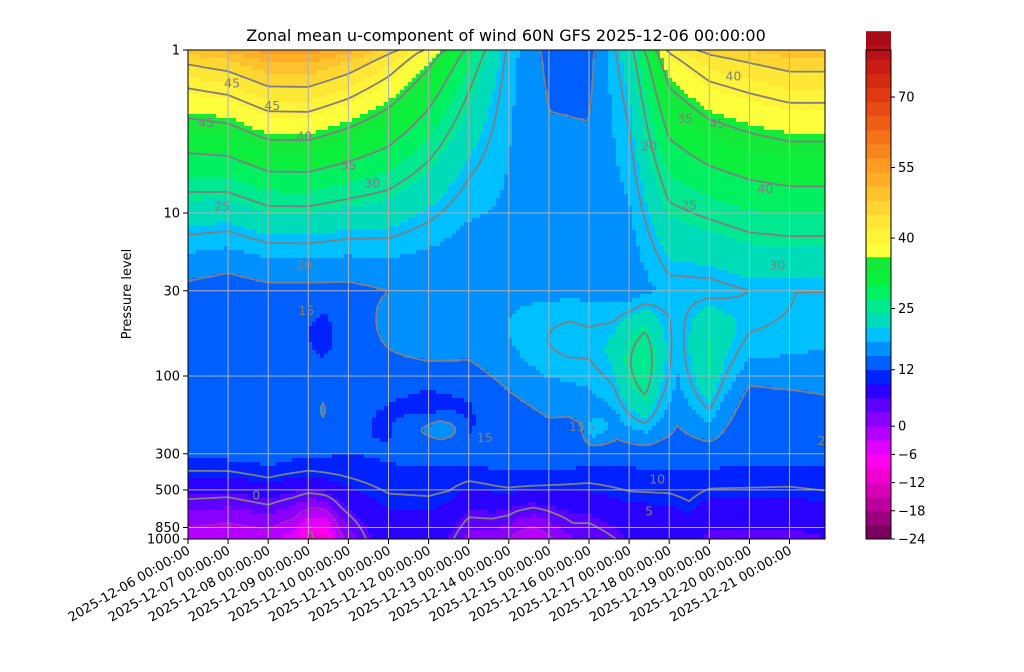 This screenshot has height=672, width=1024. I want to click on colorbar-tick-label: −6, so click(907, 455).